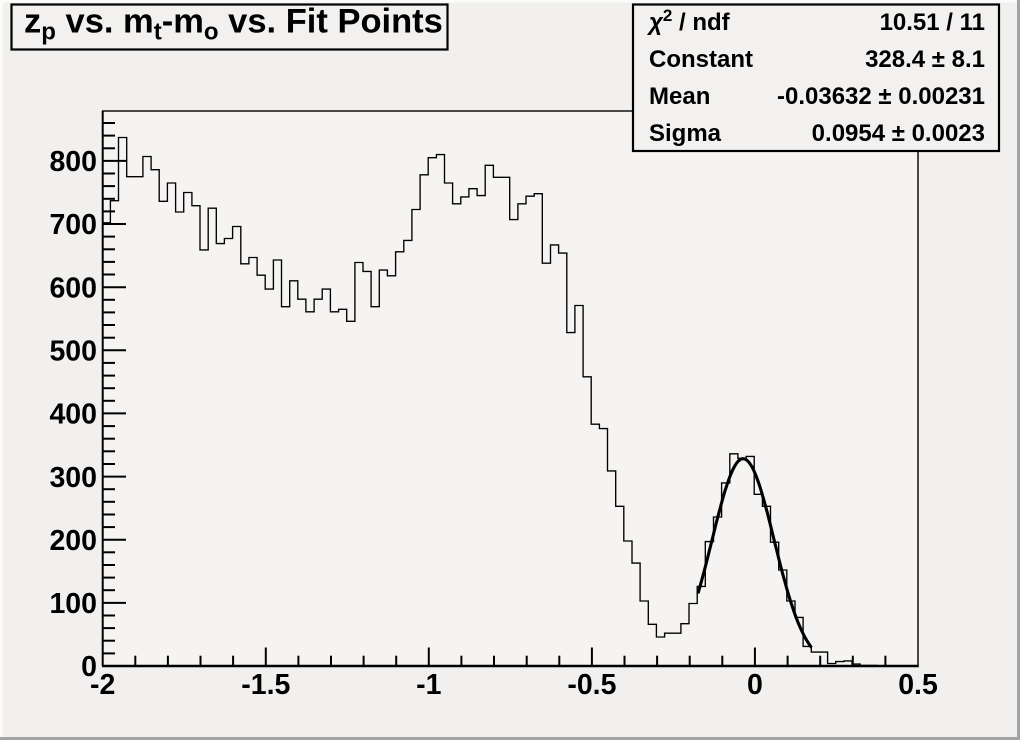 The width and height of the screenshot is (1020, 745). I want to click on svg-text: χ2 / ndf, so click(688, 21).